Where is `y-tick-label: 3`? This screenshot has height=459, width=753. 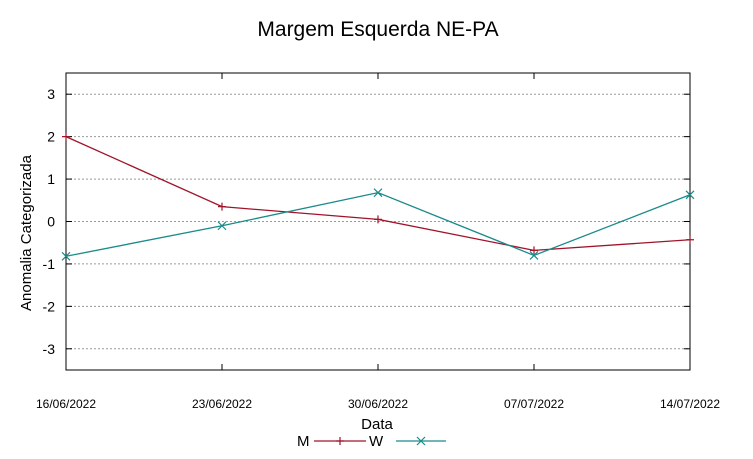
y-tick-label: 3 is located at coordinates (51, 94).